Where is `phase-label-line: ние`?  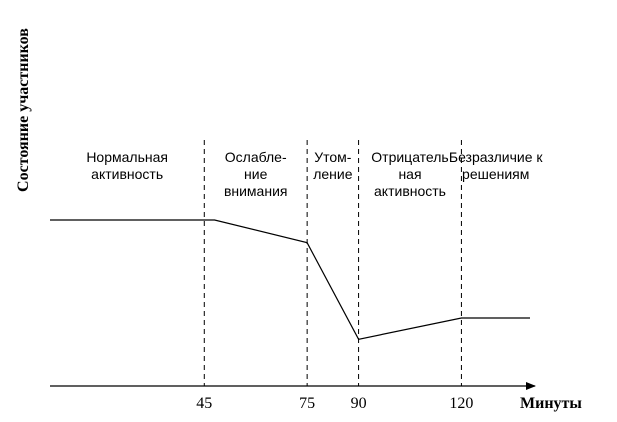
phase-label-line: ние is located at coordinates (256, 174).